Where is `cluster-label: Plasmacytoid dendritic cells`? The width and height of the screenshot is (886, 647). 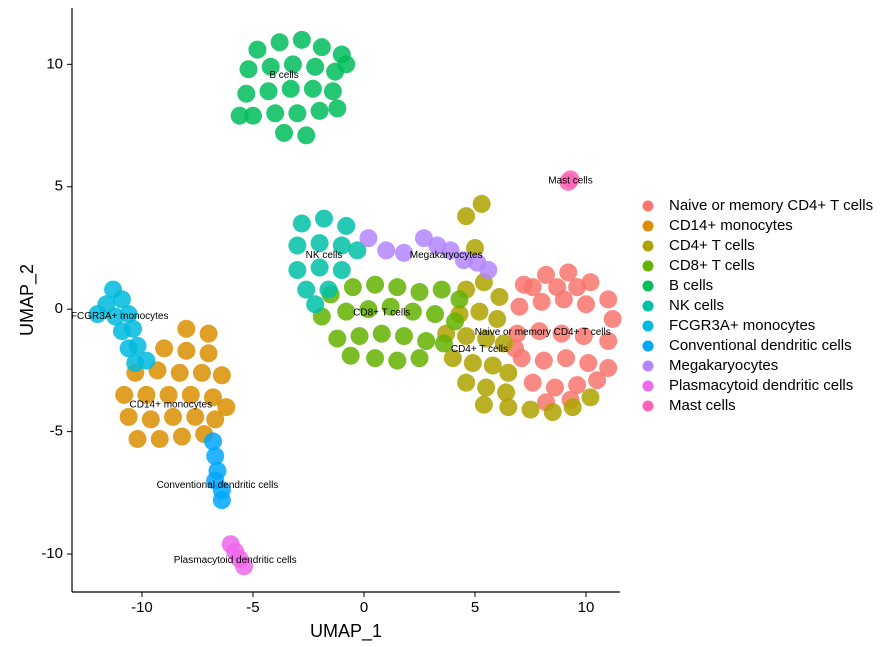 cluster-label: Plasmacytoid dendritic cells is located at coordinates (235, 560).